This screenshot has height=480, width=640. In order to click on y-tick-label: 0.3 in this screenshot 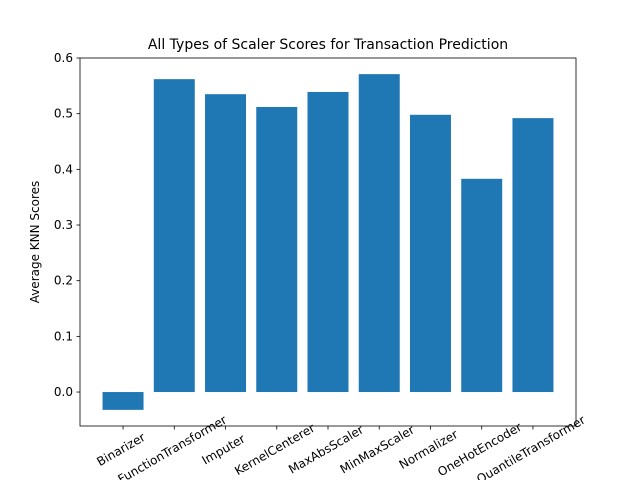, I will do `click(63, 225)`.